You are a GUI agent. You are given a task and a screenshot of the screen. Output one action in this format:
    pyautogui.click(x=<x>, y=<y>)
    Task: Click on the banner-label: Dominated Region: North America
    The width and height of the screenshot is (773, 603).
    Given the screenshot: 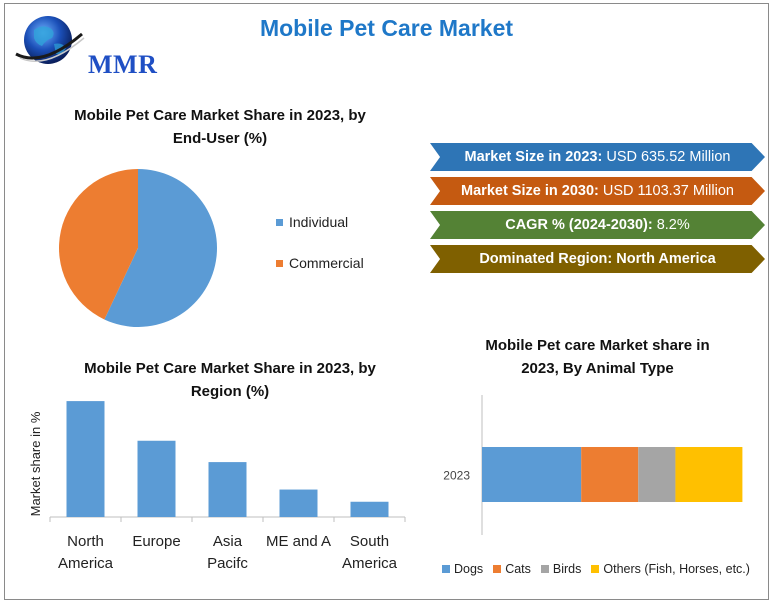 What is the action you would take?
    pyautogui.click(x=597, y=259)
    